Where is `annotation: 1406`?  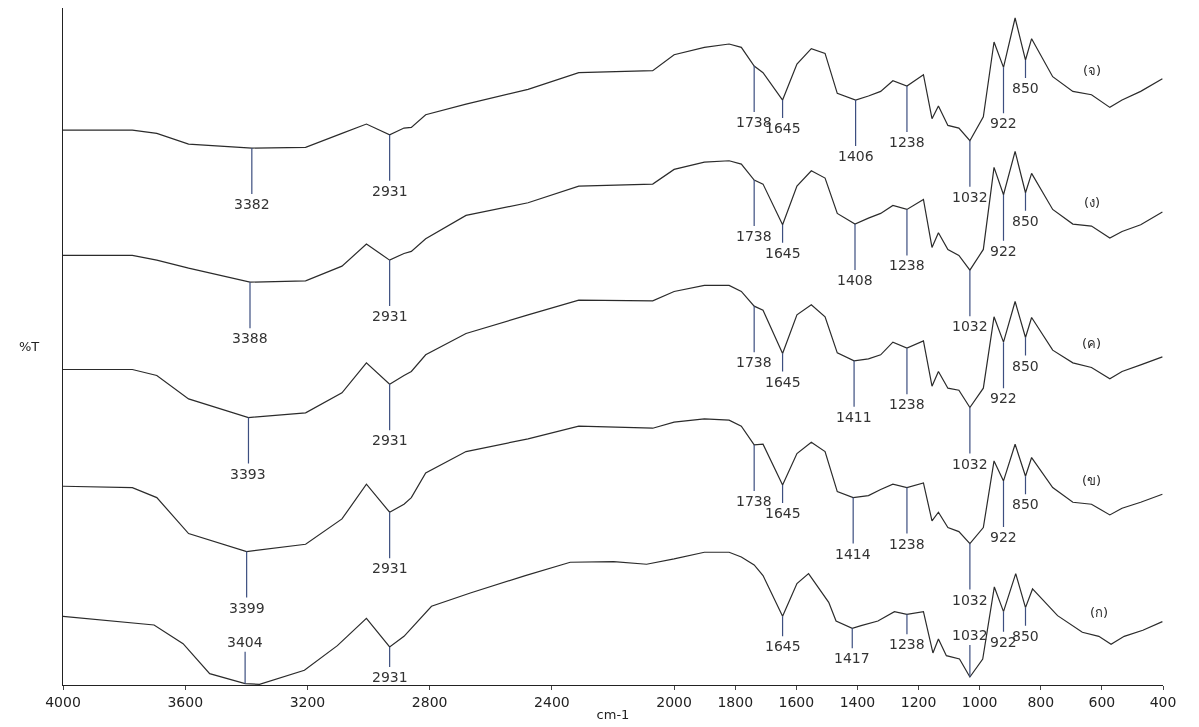
annotation: 1406 is located at coordinates (856, 156).